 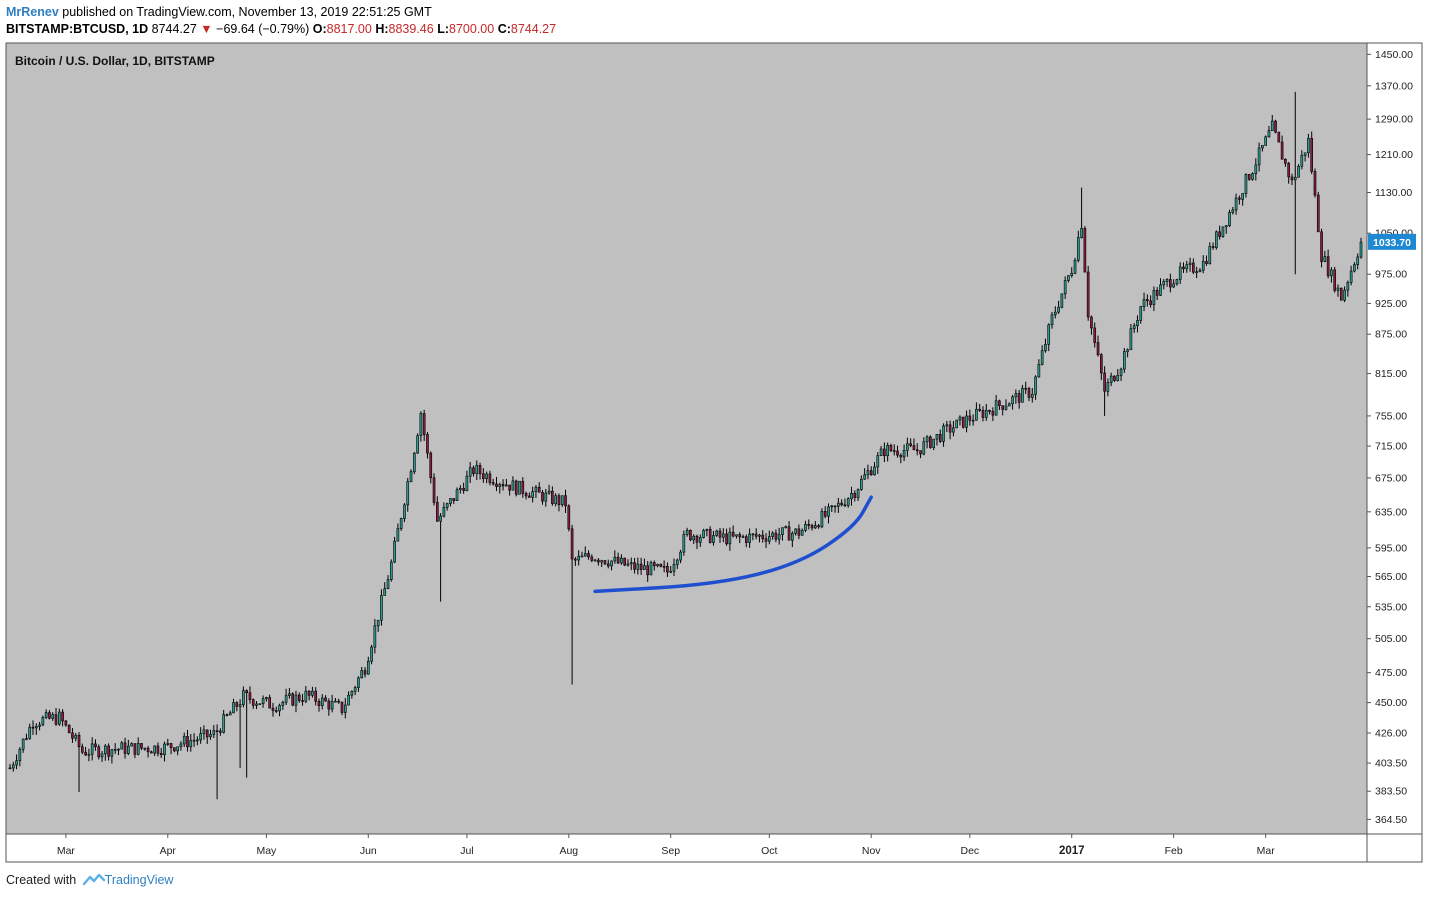 What do you see at coordinates (77, 29) in the screenshot?
I see `symbol-label: BITSTAMP:BTCUSD, 1D` at bounding box center [77, 29].